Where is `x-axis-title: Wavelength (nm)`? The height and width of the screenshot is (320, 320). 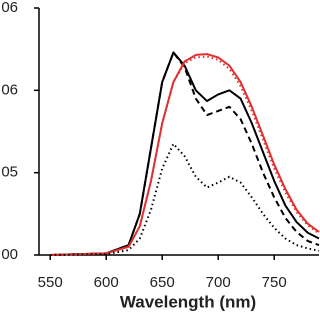 x-axis-title: Wavelength (nm) is located at coordinates (188, 301).